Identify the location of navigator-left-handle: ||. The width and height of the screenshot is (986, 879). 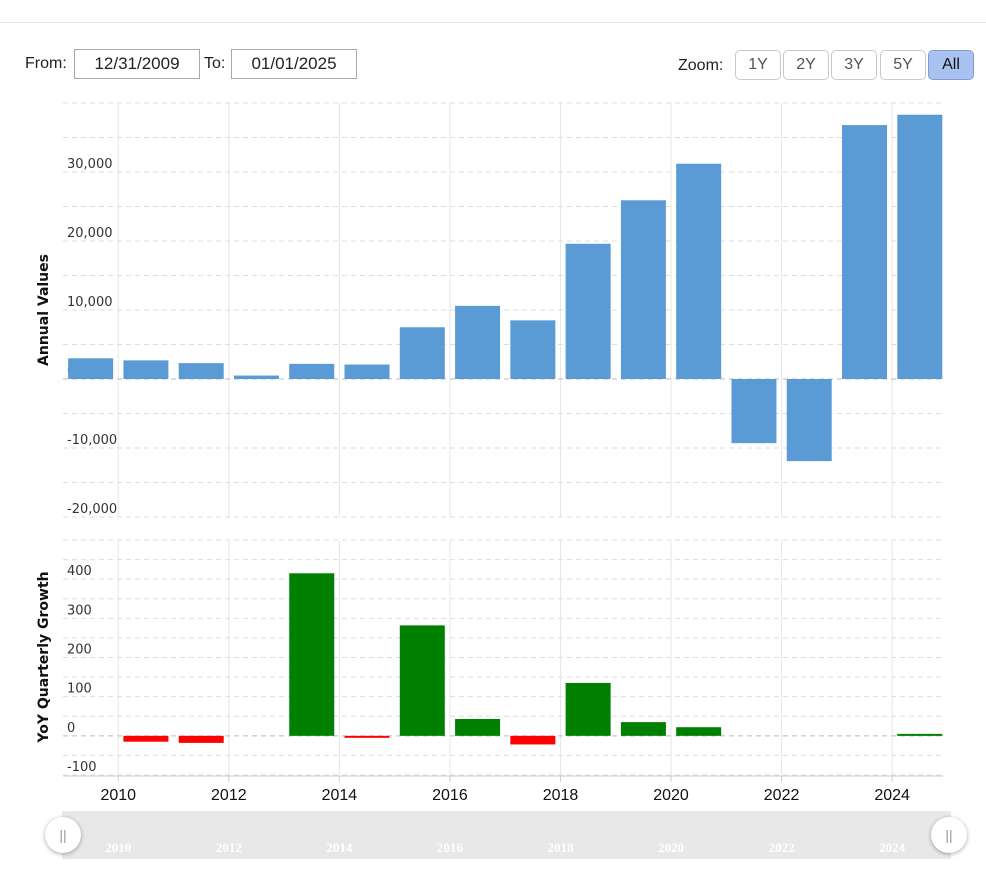
(63, 835).